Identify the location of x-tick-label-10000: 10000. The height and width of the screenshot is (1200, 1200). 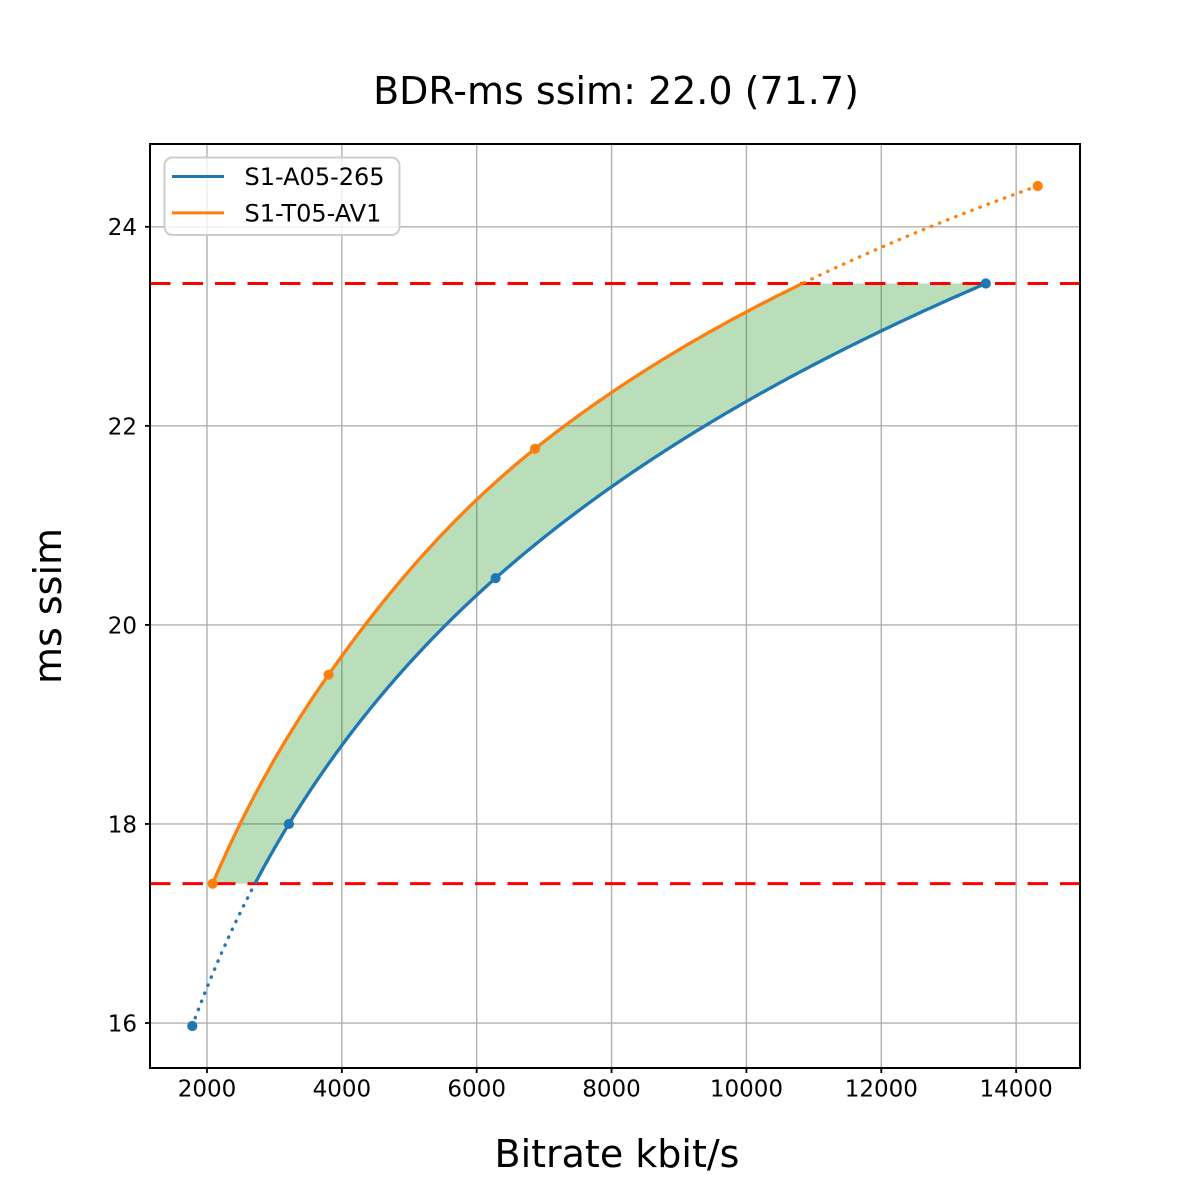
(746, 1090).